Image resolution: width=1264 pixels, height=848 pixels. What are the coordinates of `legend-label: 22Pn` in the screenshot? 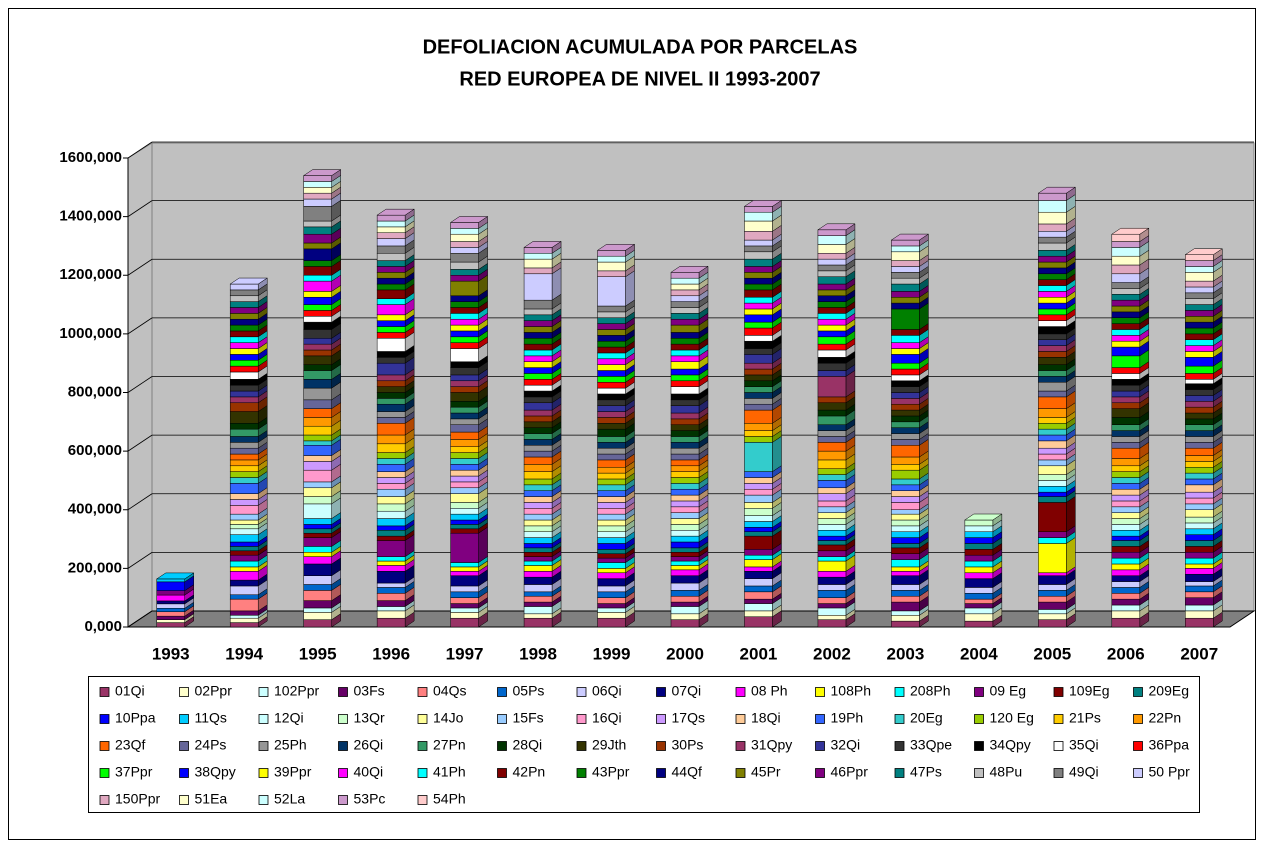 It's located at (1165, 718).